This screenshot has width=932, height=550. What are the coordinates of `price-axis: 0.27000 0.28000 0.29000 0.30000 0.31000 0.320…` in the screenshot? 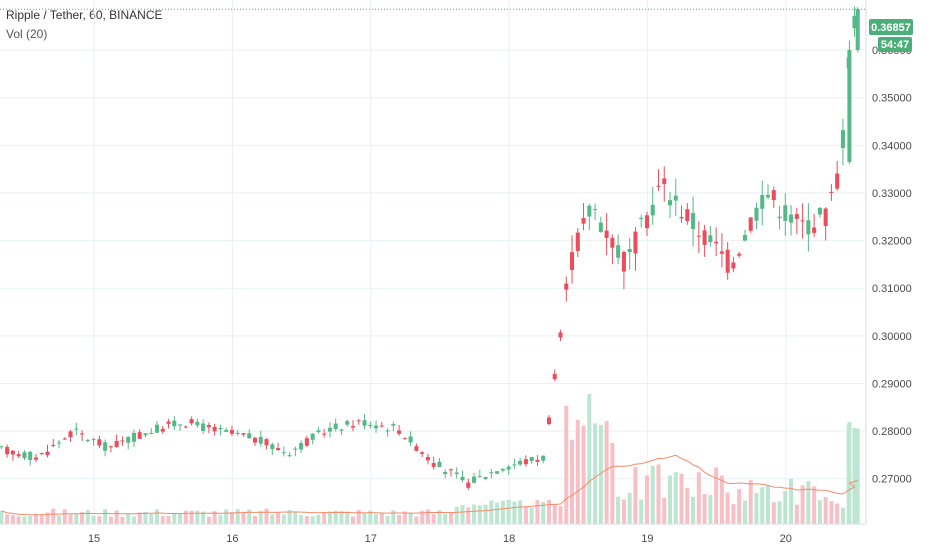 It's located at (892, 265).